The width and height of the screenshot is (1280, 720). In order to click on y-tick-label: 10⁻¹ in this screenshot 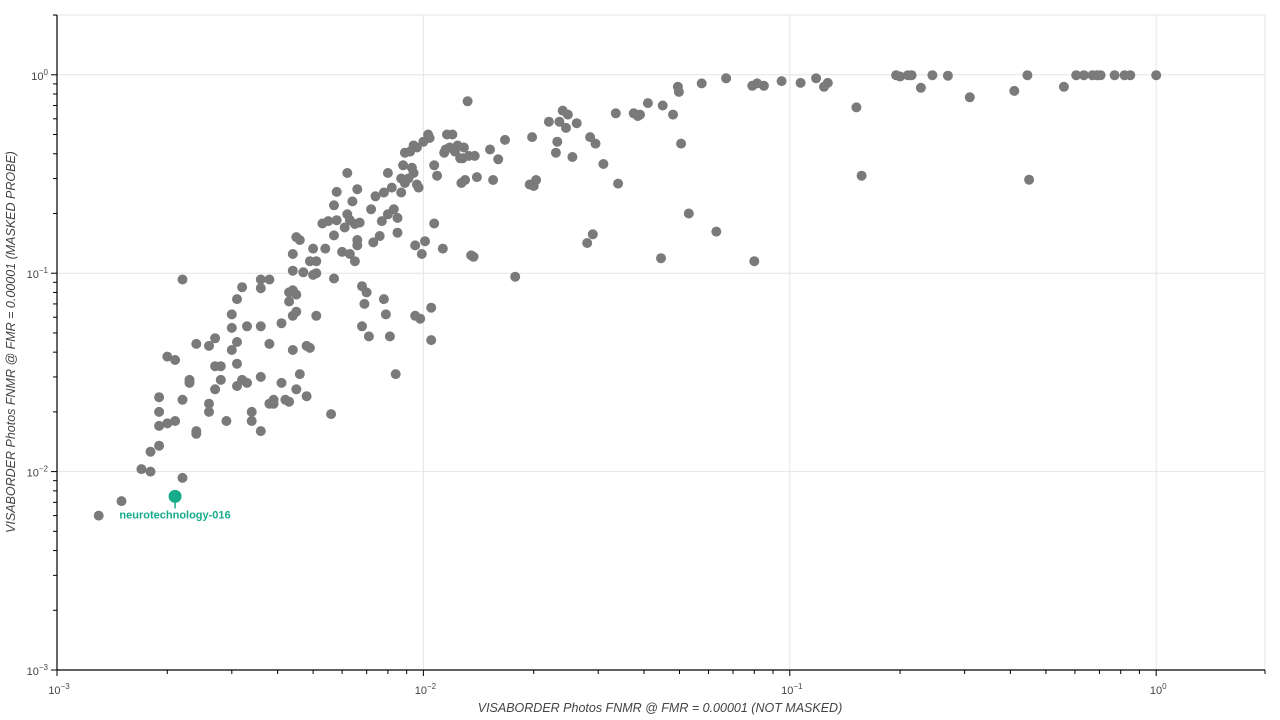, I will do `click(38, 273)`.